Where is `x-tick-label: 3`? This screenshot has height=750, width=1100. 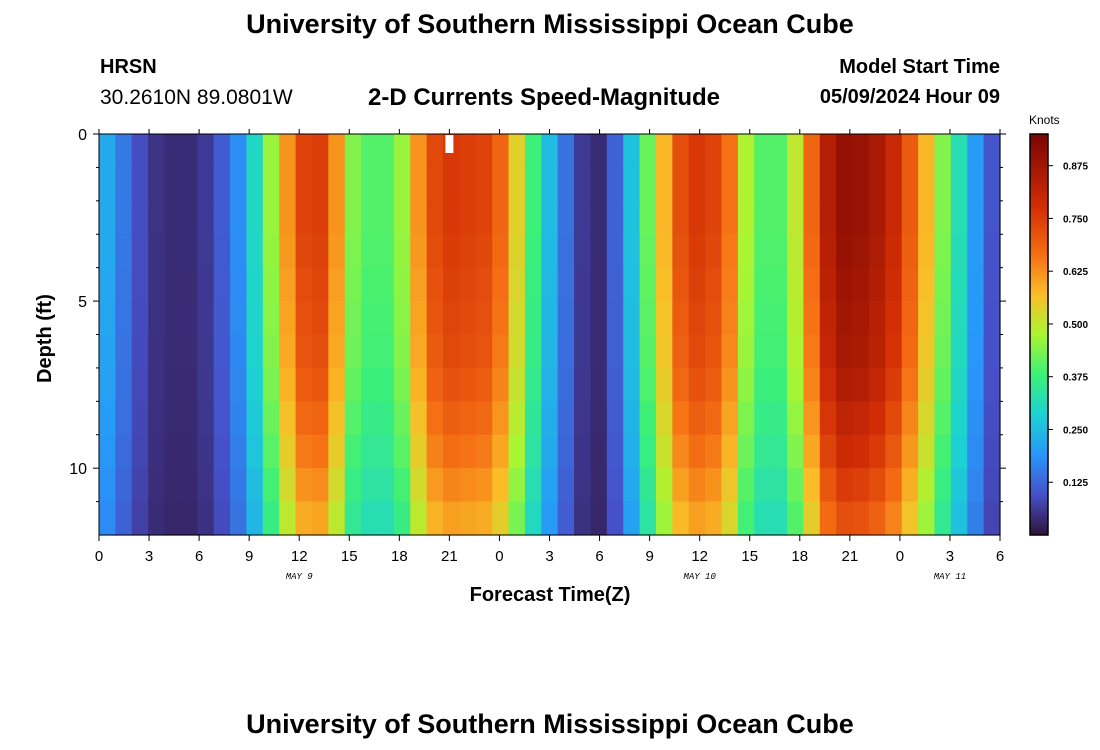
x-tick-label: 3 is located at coordinates (549, 556).